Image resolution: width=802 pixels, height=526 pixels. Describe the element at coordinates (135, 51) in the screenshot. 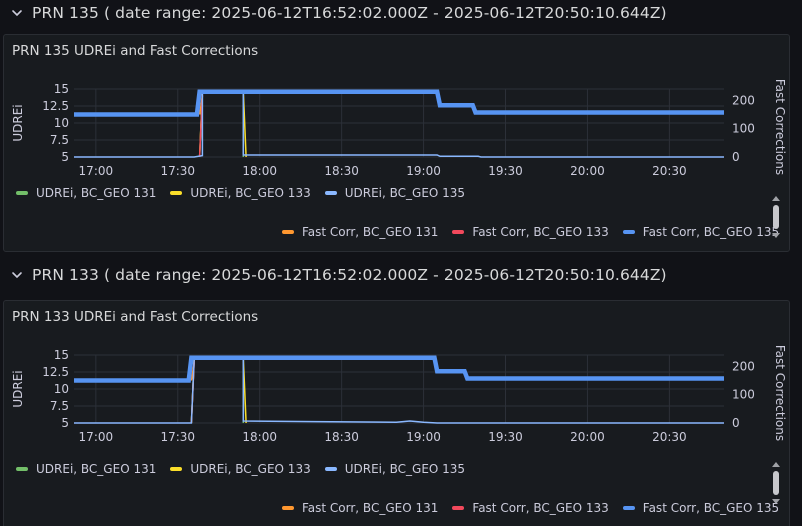

I see `panel-title: PRN 135 UDREi and Fast Corrections` at that location.